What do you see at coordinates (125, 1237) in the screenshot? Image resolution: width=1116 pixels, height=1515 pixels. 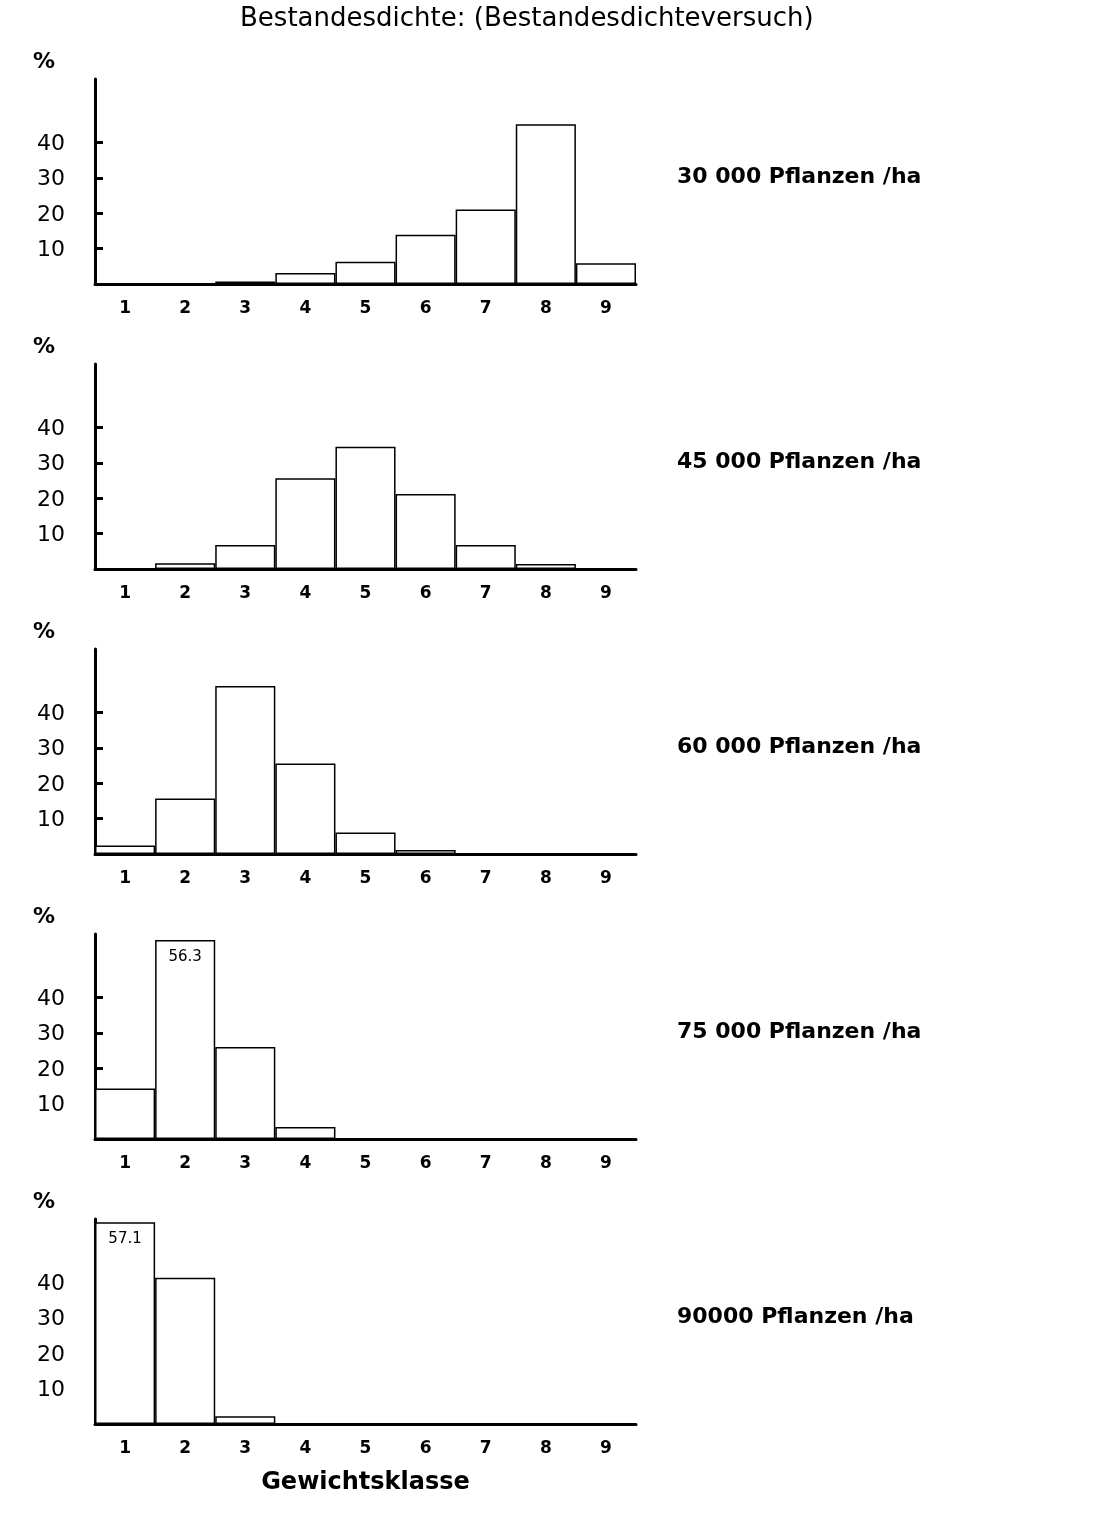 I see `data-label: 57.1` at bounding box center [125, 1237].